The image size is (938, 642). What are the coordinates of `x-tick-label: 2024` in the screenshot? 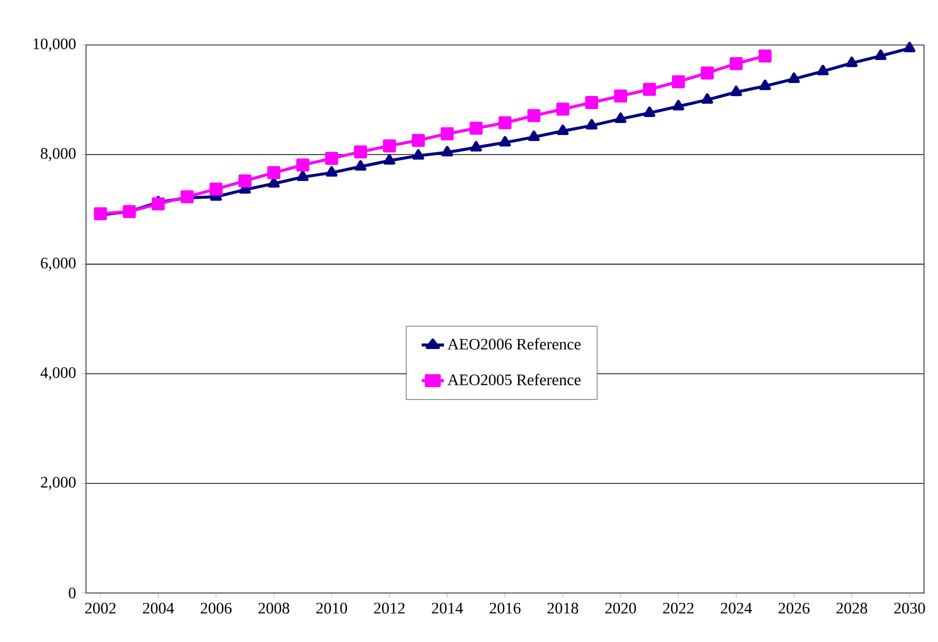 It's located at (736, 608).